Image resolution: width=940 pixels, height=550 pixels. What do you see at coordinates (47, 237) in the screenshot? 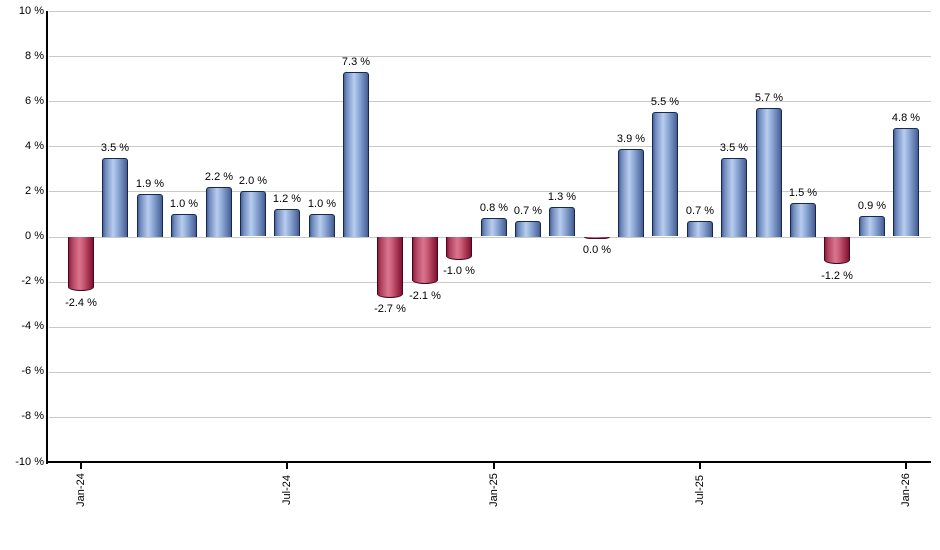
I see `y-axis-line` at bounding box center [47, 237].